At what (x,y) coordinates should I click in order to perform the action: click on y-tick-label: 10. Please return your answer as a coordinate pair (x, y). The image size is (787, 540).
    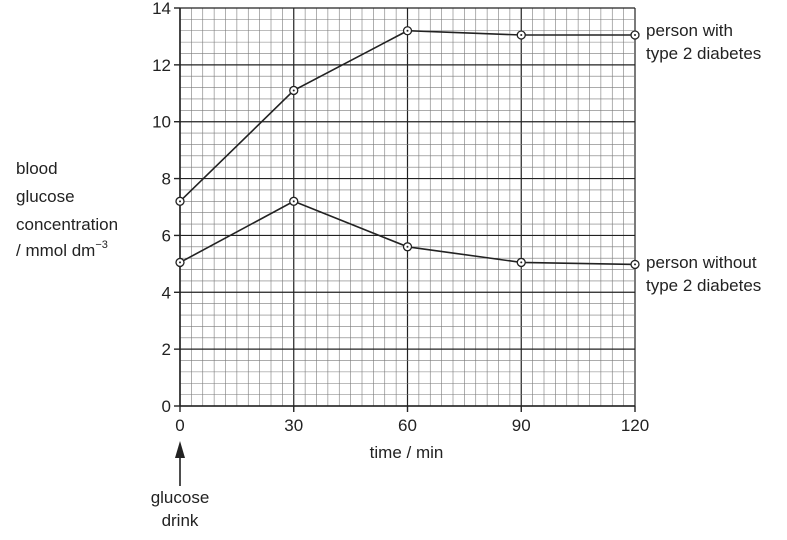
    Looking at the image, I should click on (161, 122).